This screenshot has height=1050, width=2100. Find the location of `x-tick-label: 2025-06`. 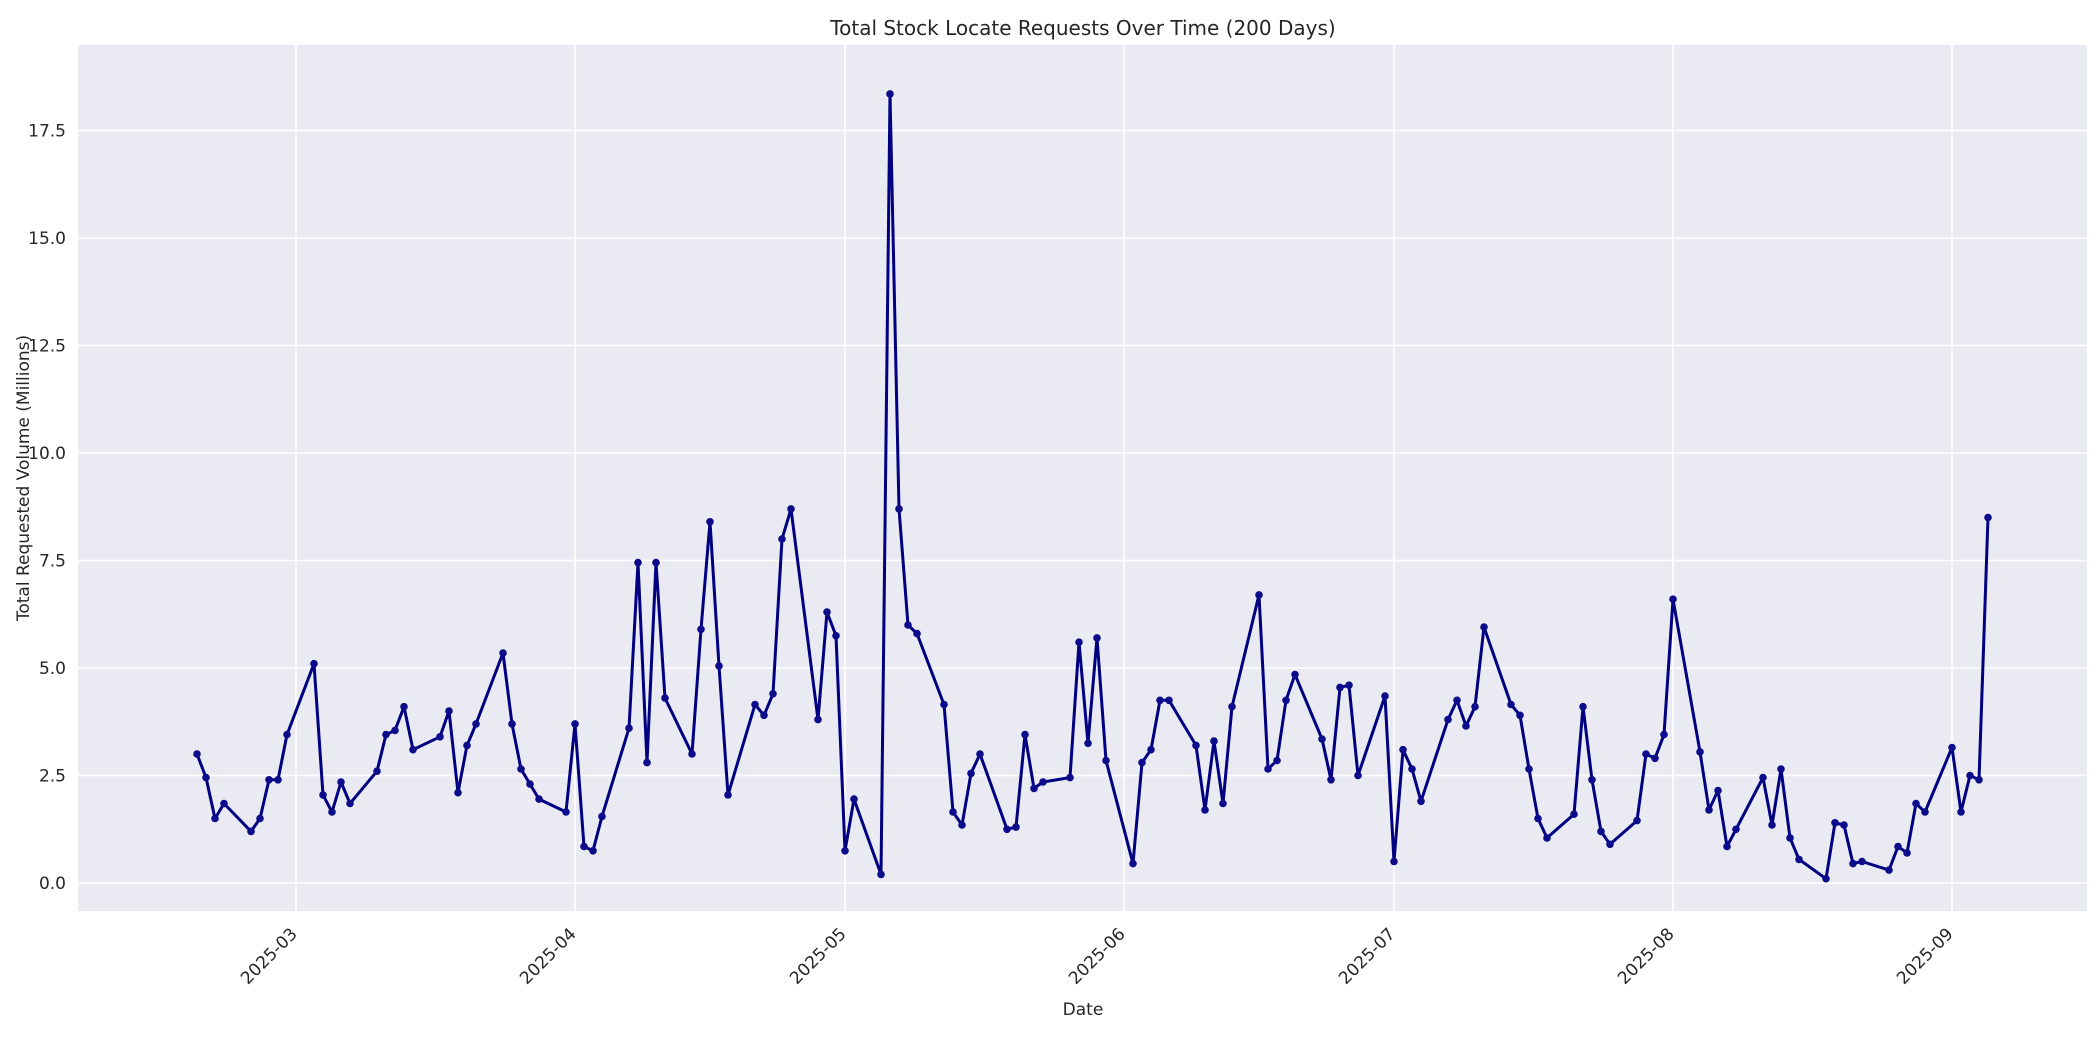

x-tick-label: 2025-06 is located at coordinates (1097, 956).